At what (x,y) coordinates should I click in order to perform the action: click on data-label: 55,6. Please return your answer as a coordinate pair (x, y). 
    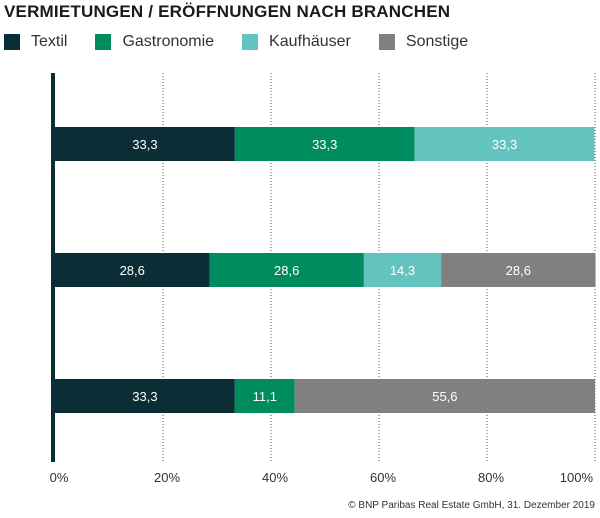
    Looking at the image, I should click on (444, 396).